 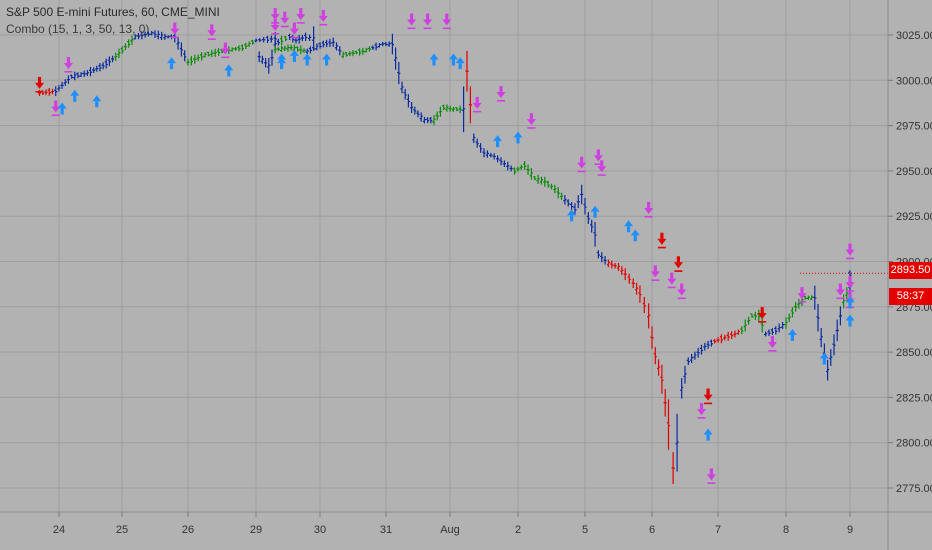 What do you see at coordinates (914, 353) in the screenshot?
I see `price-tick-label: 2850.00` at bounding box center [914, 353].